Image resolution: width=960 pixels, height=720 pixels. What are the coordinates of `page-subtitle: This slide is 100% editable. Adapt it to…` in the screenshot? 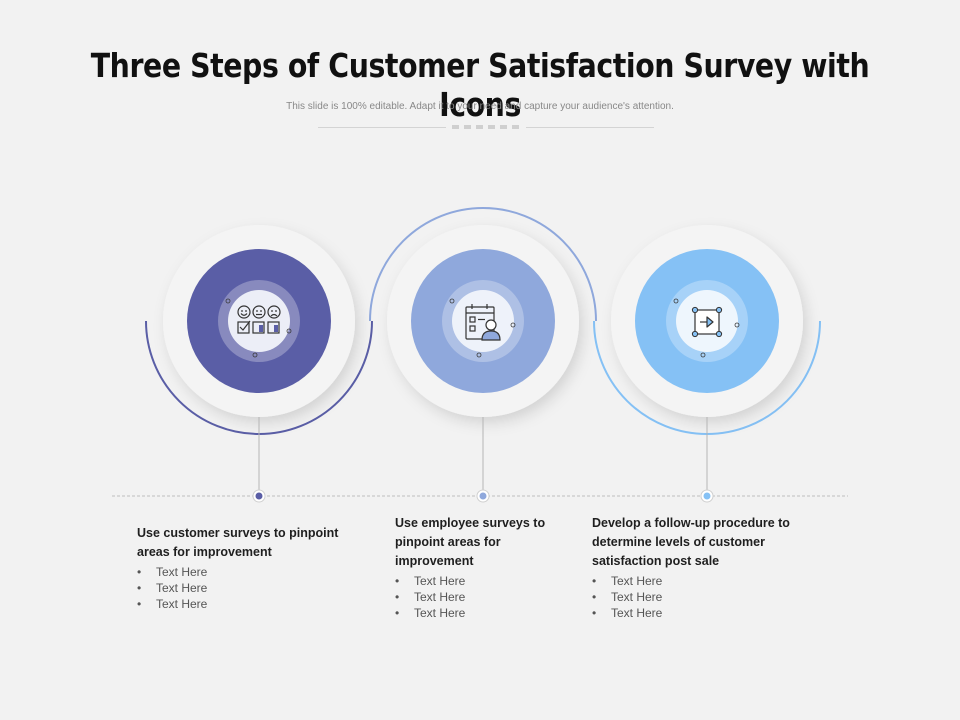 It's located at (480, 106).